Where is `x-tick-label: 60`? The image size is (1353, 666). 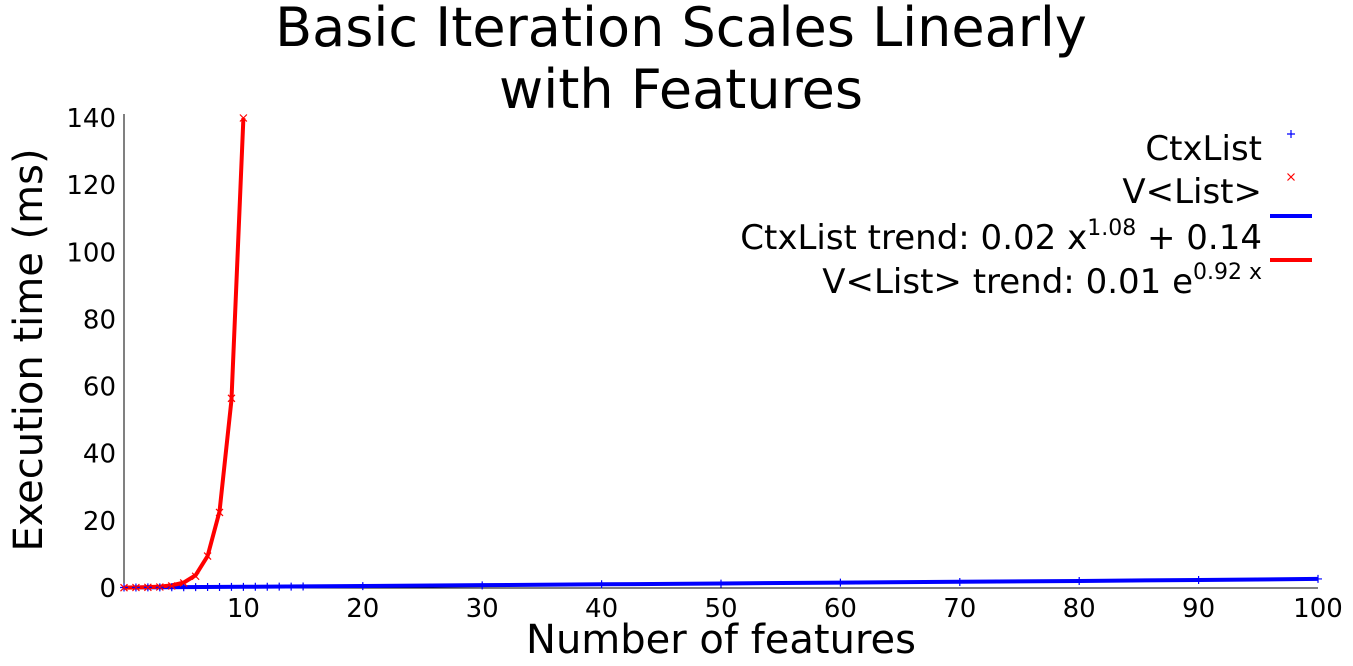 x-tick-label: 60 is located at coordinates (840, 609).